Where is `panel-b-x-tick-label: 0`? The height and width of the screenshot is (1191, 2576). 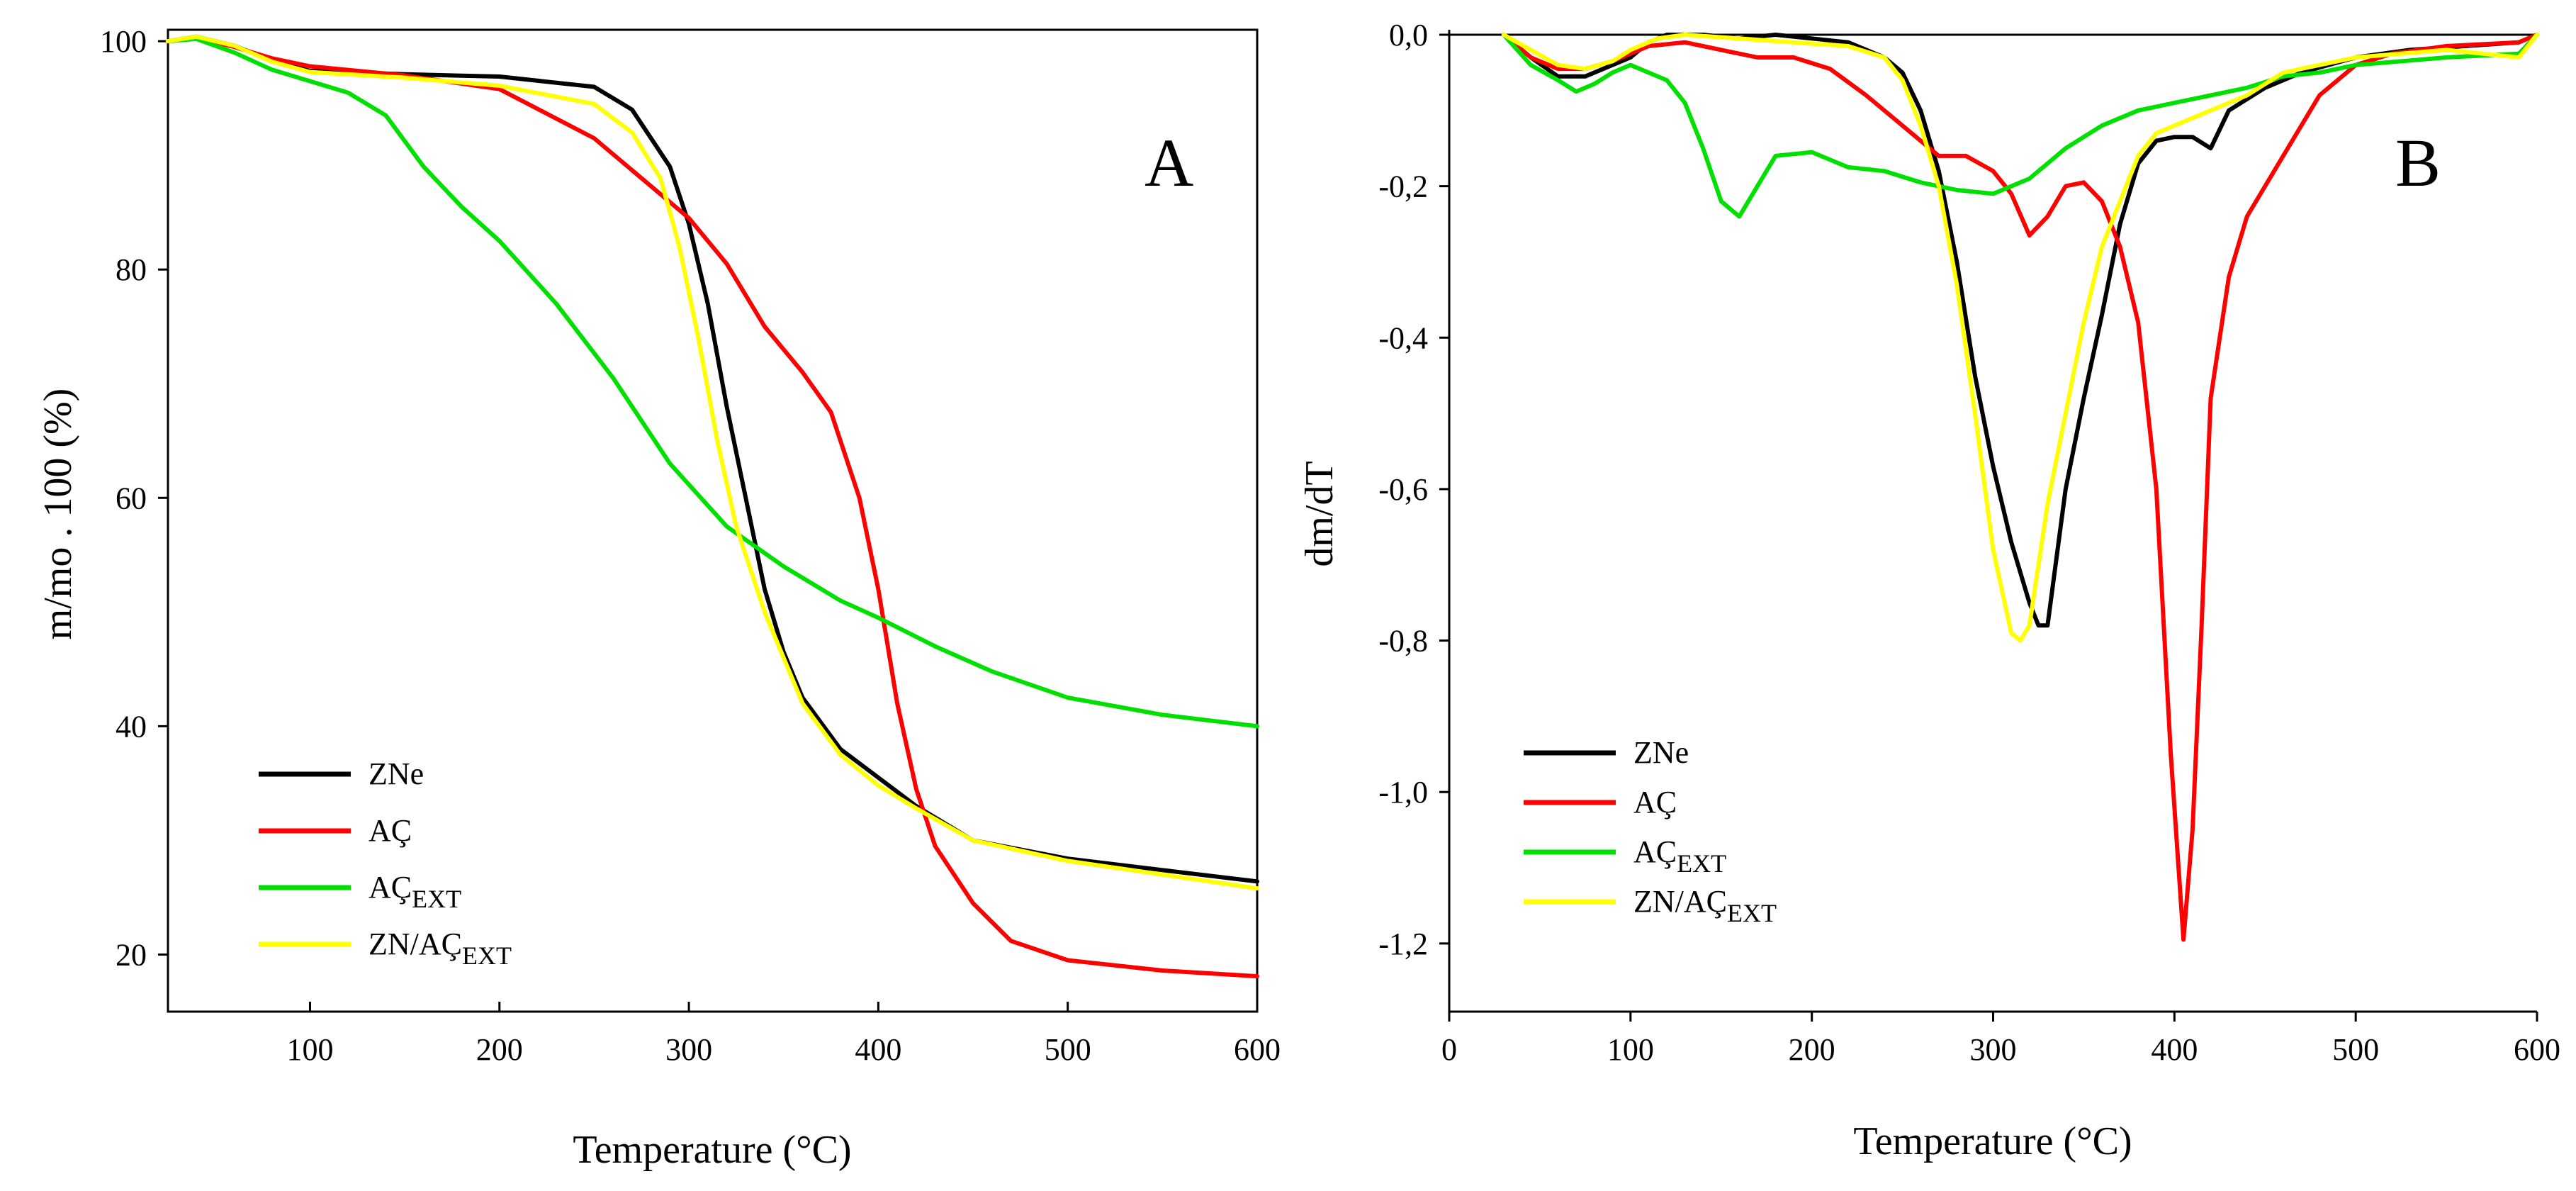
panel-b-x-tick-label: 0 is located at coordinates (1449, 1049).